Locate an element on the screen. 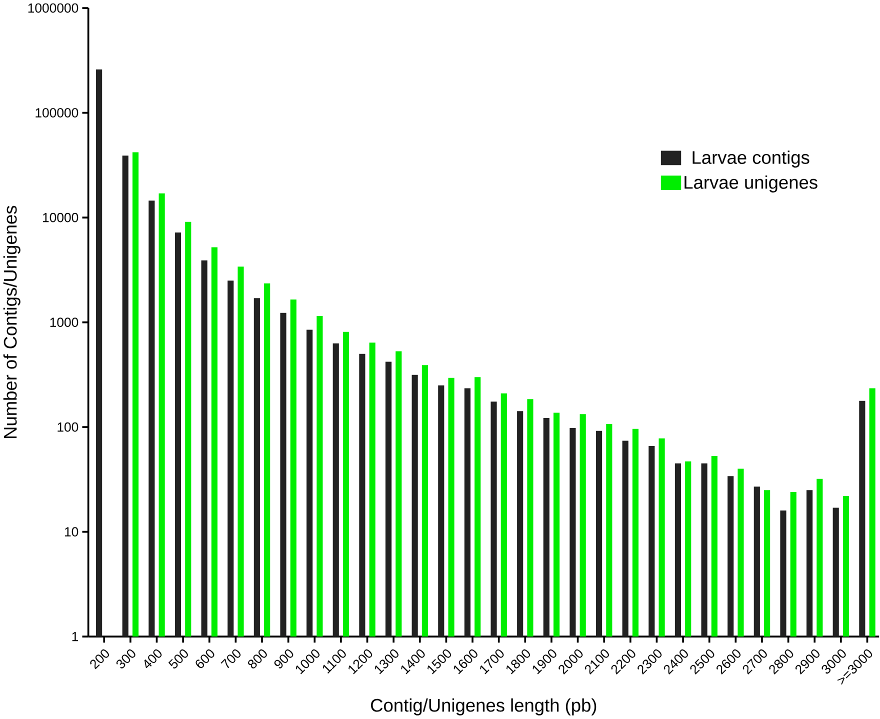  x-tick-label: 800 is located at coordinates (257, 659).